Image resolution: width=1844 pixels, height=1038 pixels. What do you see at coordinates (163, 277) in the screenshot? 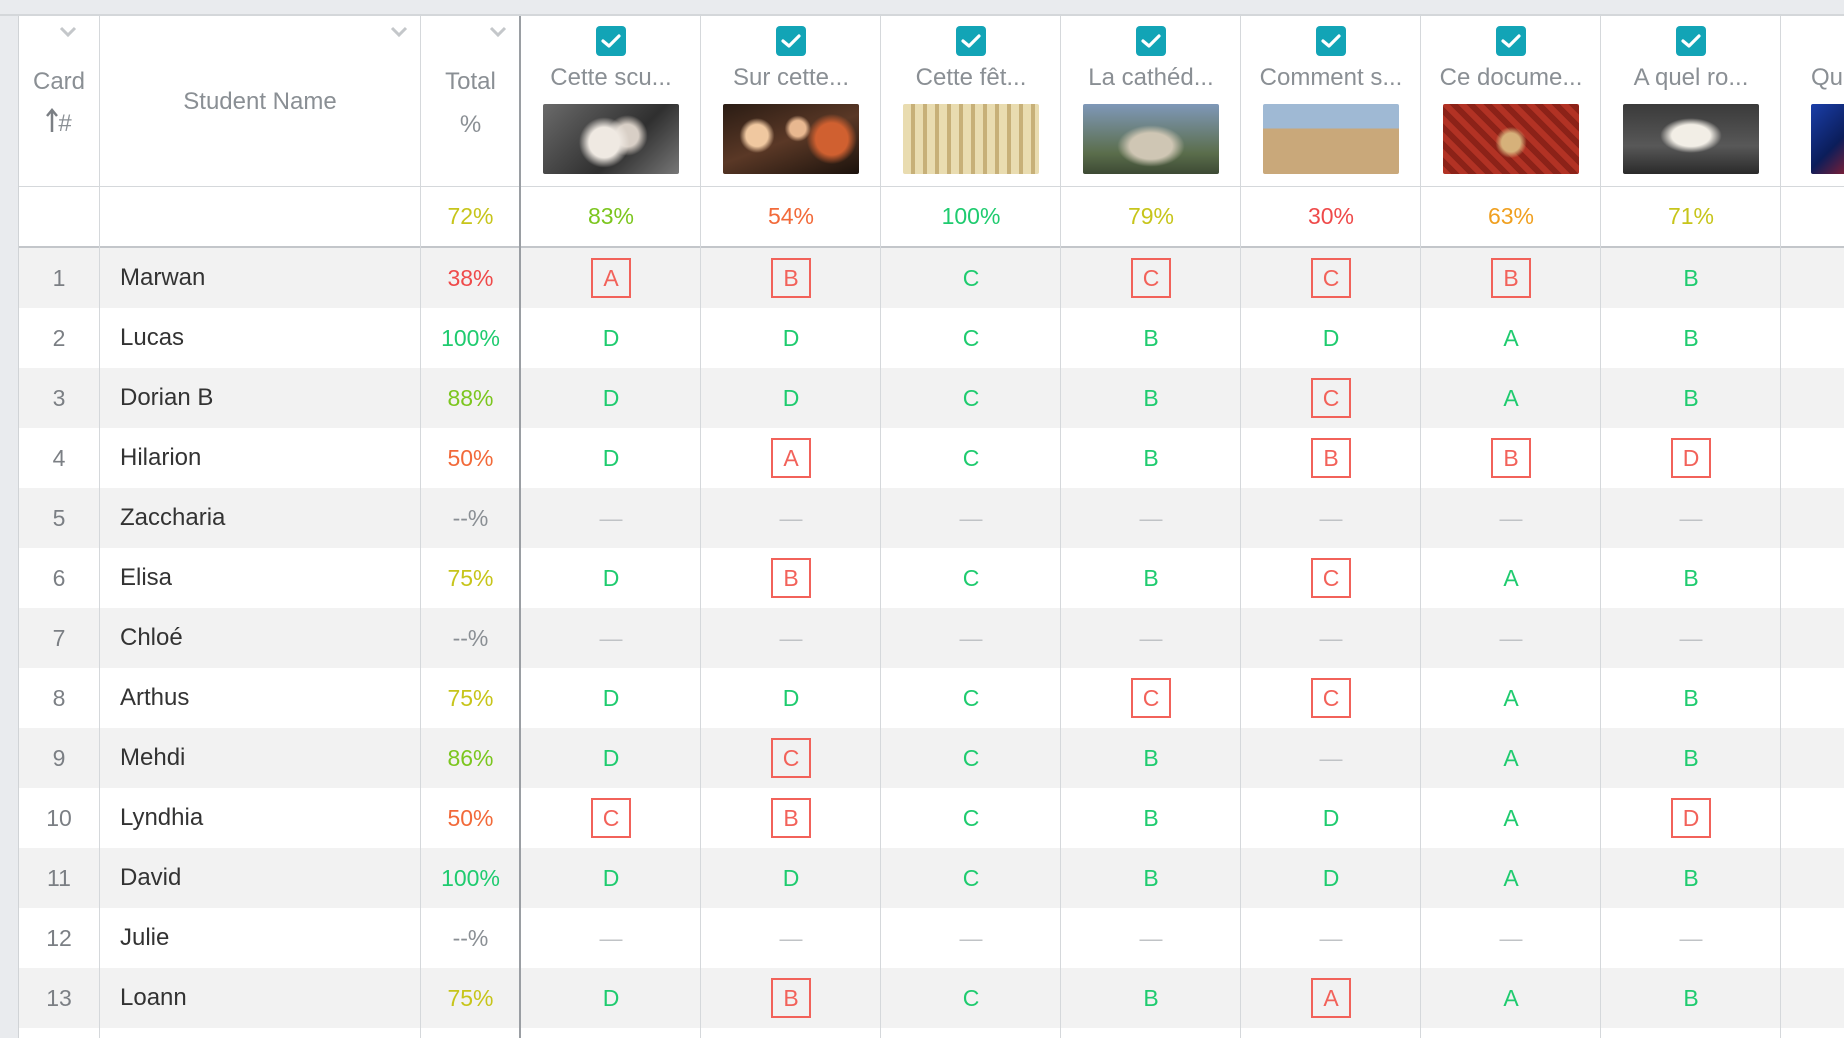
I see `student-name: Marwan` at bounding box center [163, 277].